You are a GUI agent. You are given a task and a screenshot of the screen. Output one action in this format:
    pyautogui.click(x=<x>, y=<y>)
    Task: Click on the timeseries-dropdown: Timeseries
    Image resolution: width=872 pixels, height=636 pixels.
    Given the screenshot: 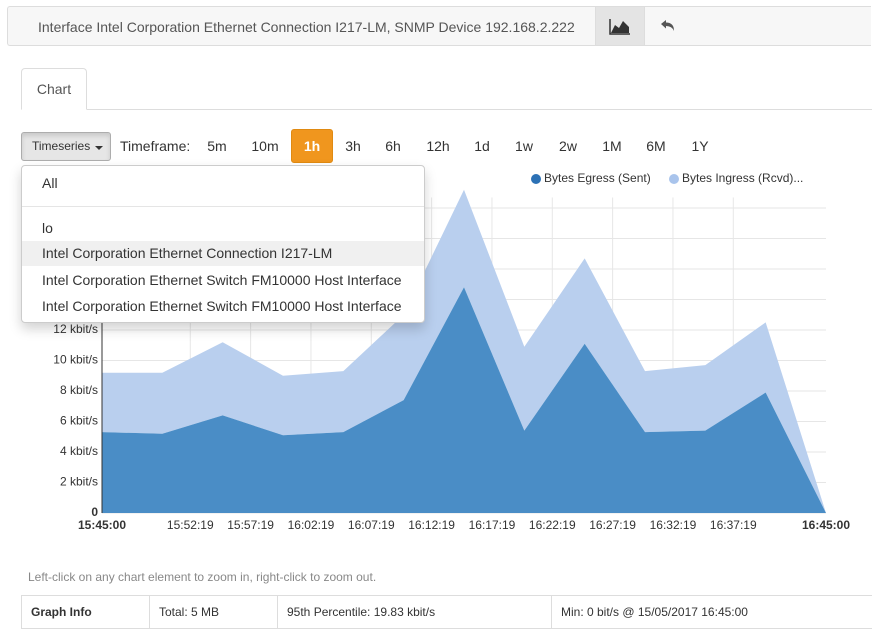 What is the action you would take?
    pyautogui.click(x=66, y=146)
    